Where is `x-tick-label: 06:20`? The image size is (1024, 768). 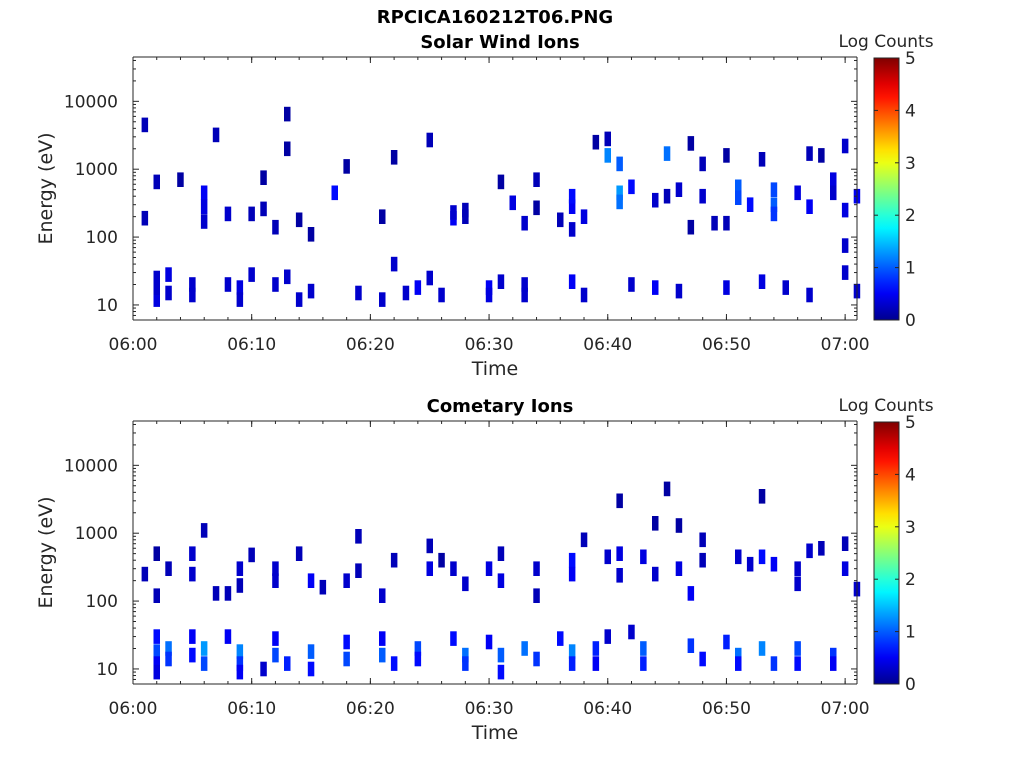 x-tick-label: 06:20 is located at coordinates (370, 345).